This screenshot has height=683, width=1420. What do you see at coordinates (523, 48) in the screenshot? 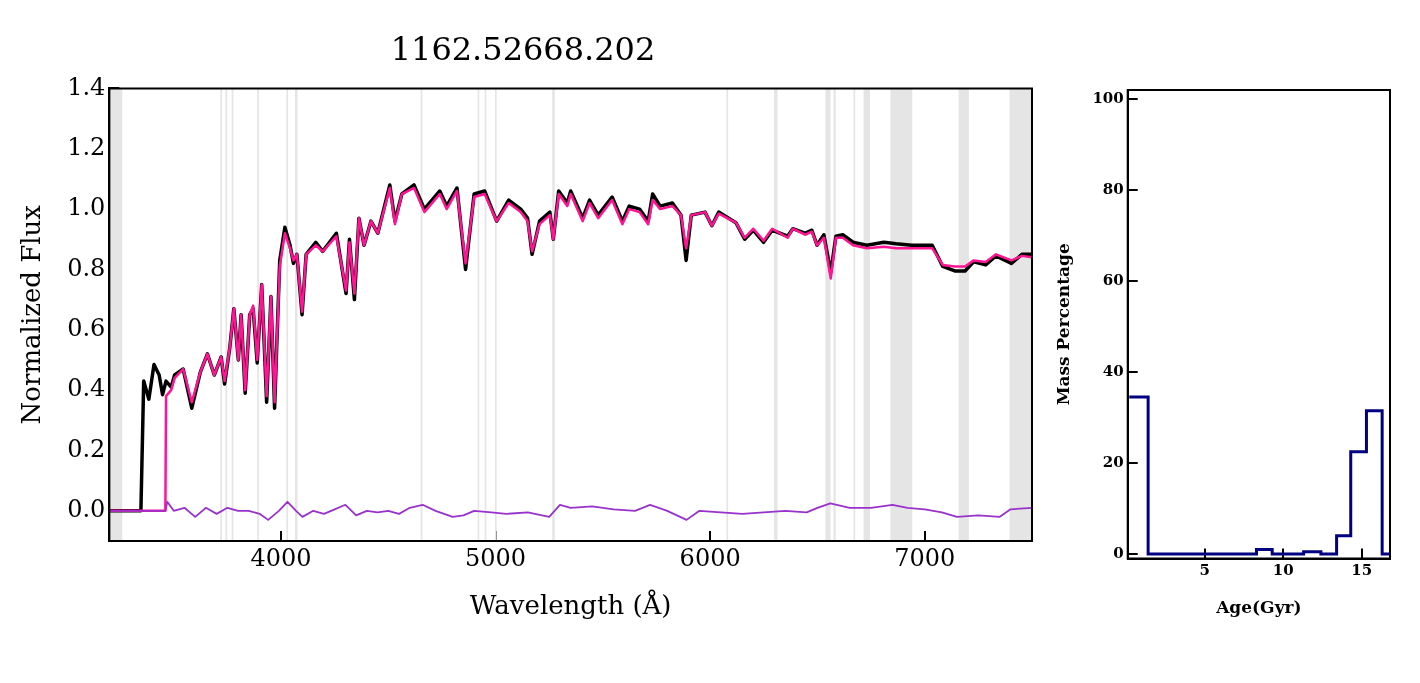
I see `chart-title: 1162.52668.202` at bounding box center [523, 48].